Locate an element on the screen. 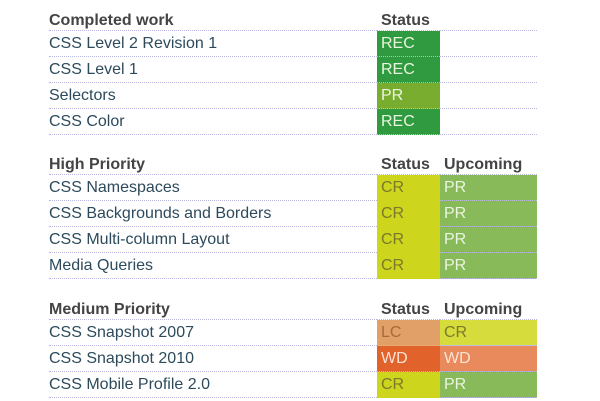 This screenshot has height=401, width=600. table-row: CSS Color REC is located at coordinates (293, 121).